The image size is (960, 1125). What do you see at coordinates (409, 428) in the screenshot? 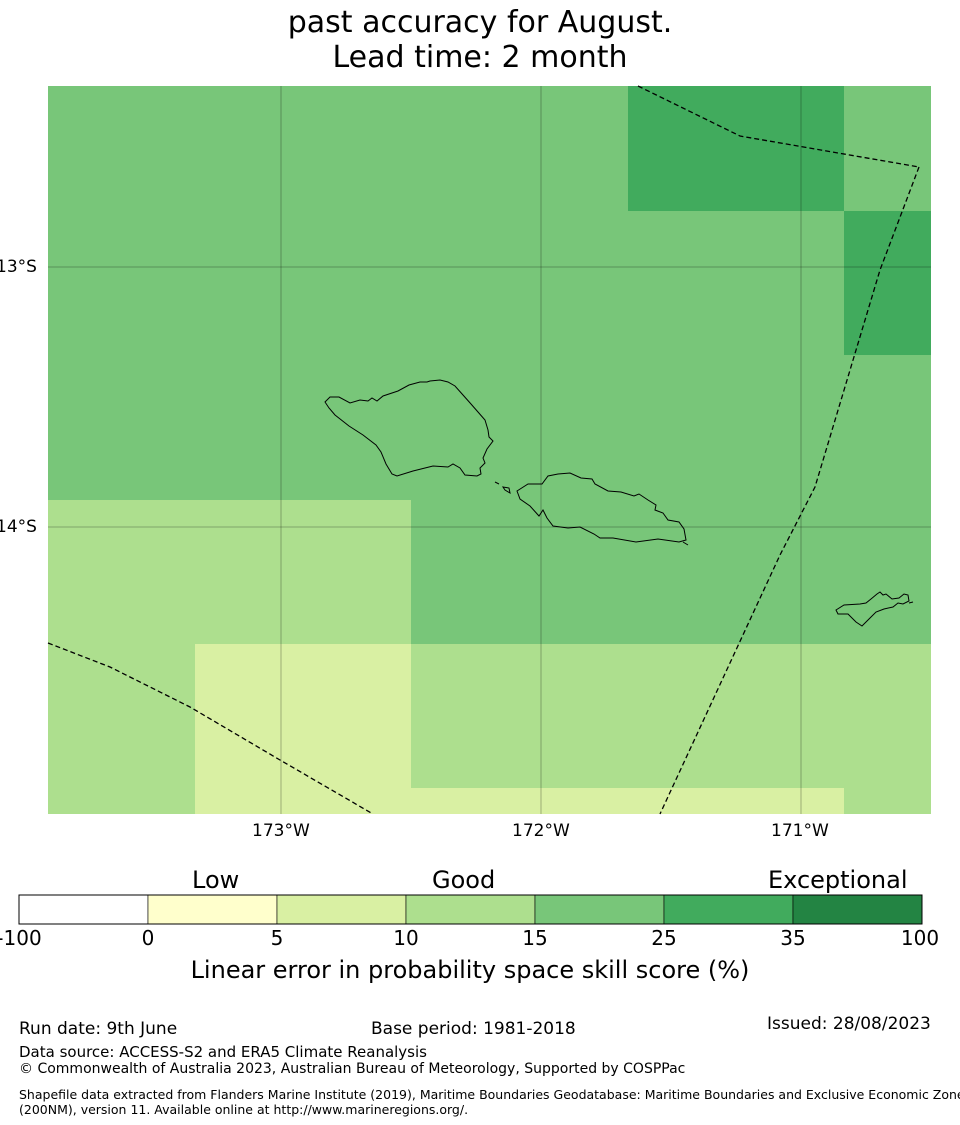
I see `savaii-island` at bounding box center [409, 428].